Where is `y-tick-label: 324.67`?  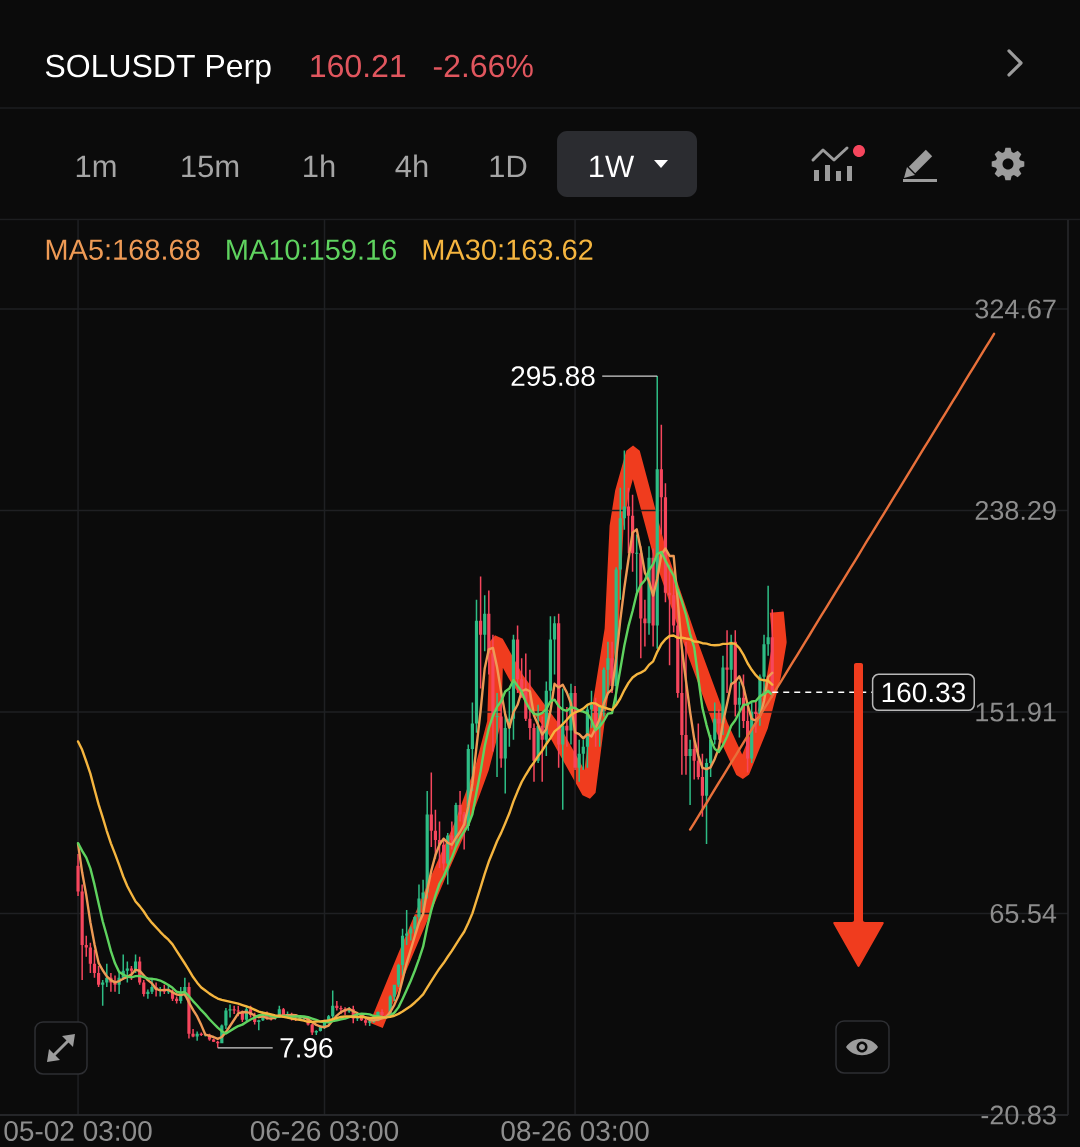 y-tick-label: 324.67 is located at coordinates (1015, 309).